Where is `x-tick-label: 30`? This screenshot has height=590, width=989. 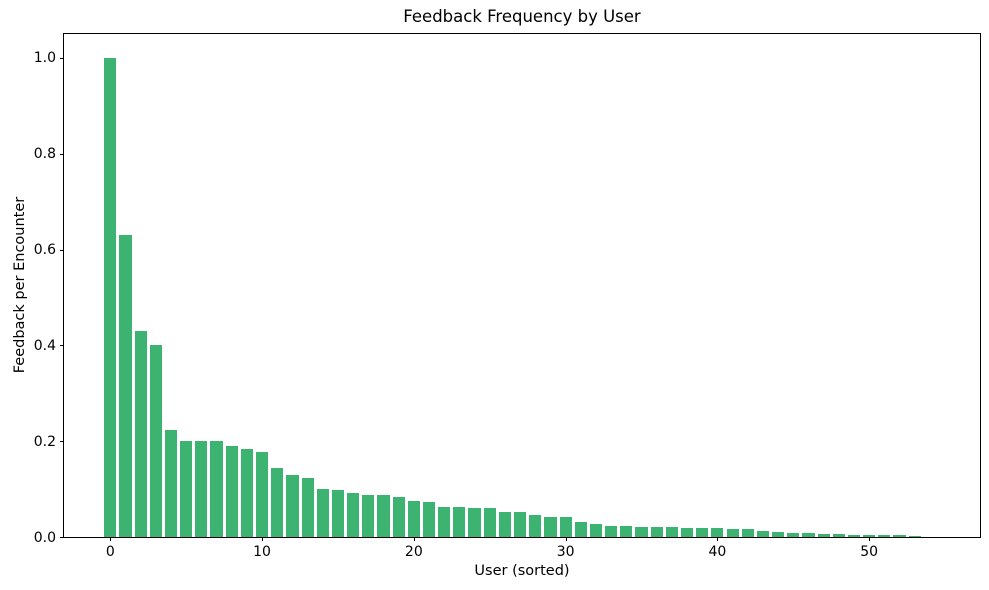 x-tick-label: 30 is located at coordinates (565, 552).